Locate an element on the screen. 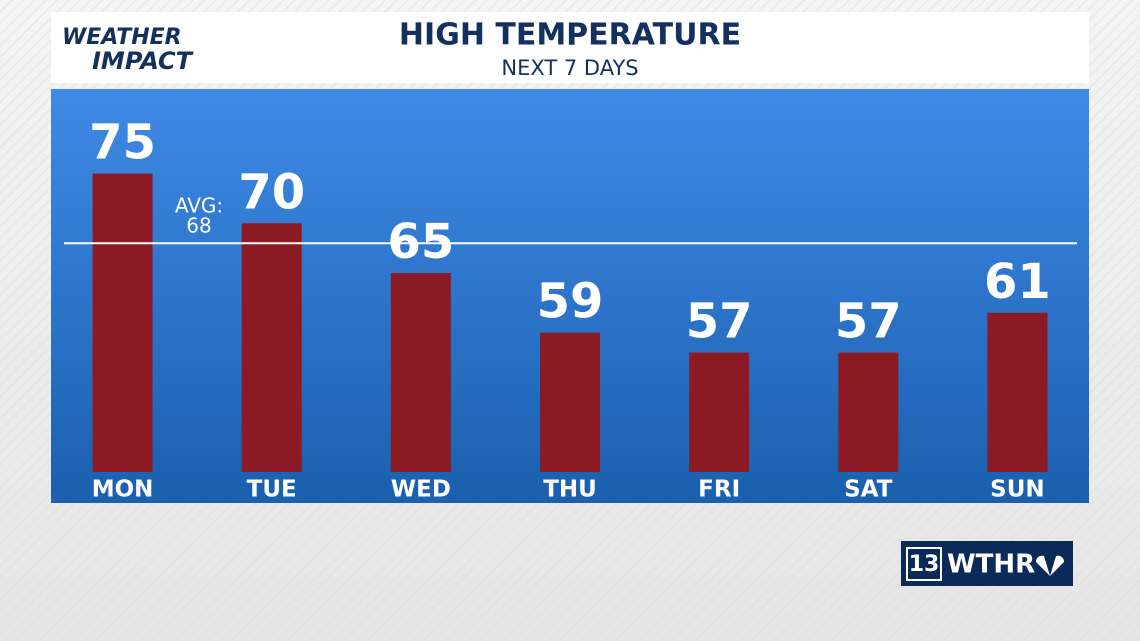  x-tick-label: THU is located at coordinates (570, 490).